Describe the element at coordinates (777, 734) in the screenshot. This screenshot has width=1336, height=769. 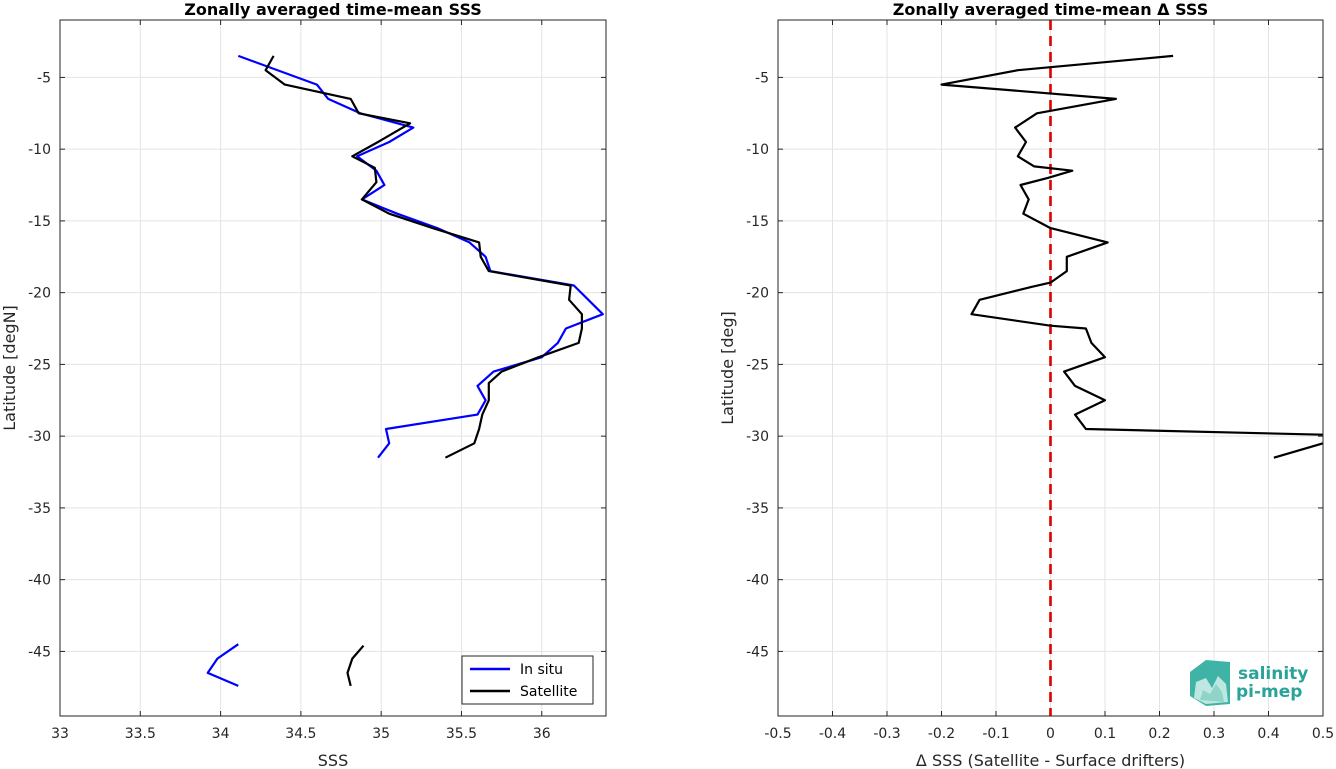
I see `x-tick-label: -0.5` at that location.